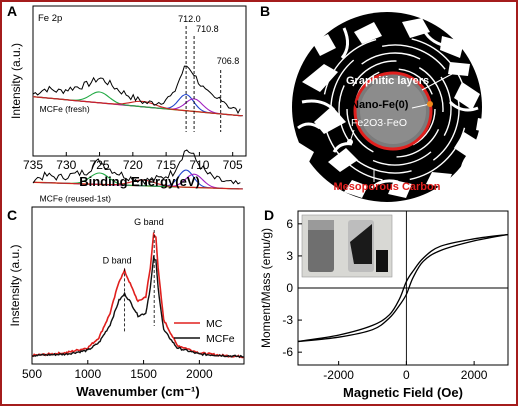  I want to click on graphitic-layer-arc, so click(395, 109).